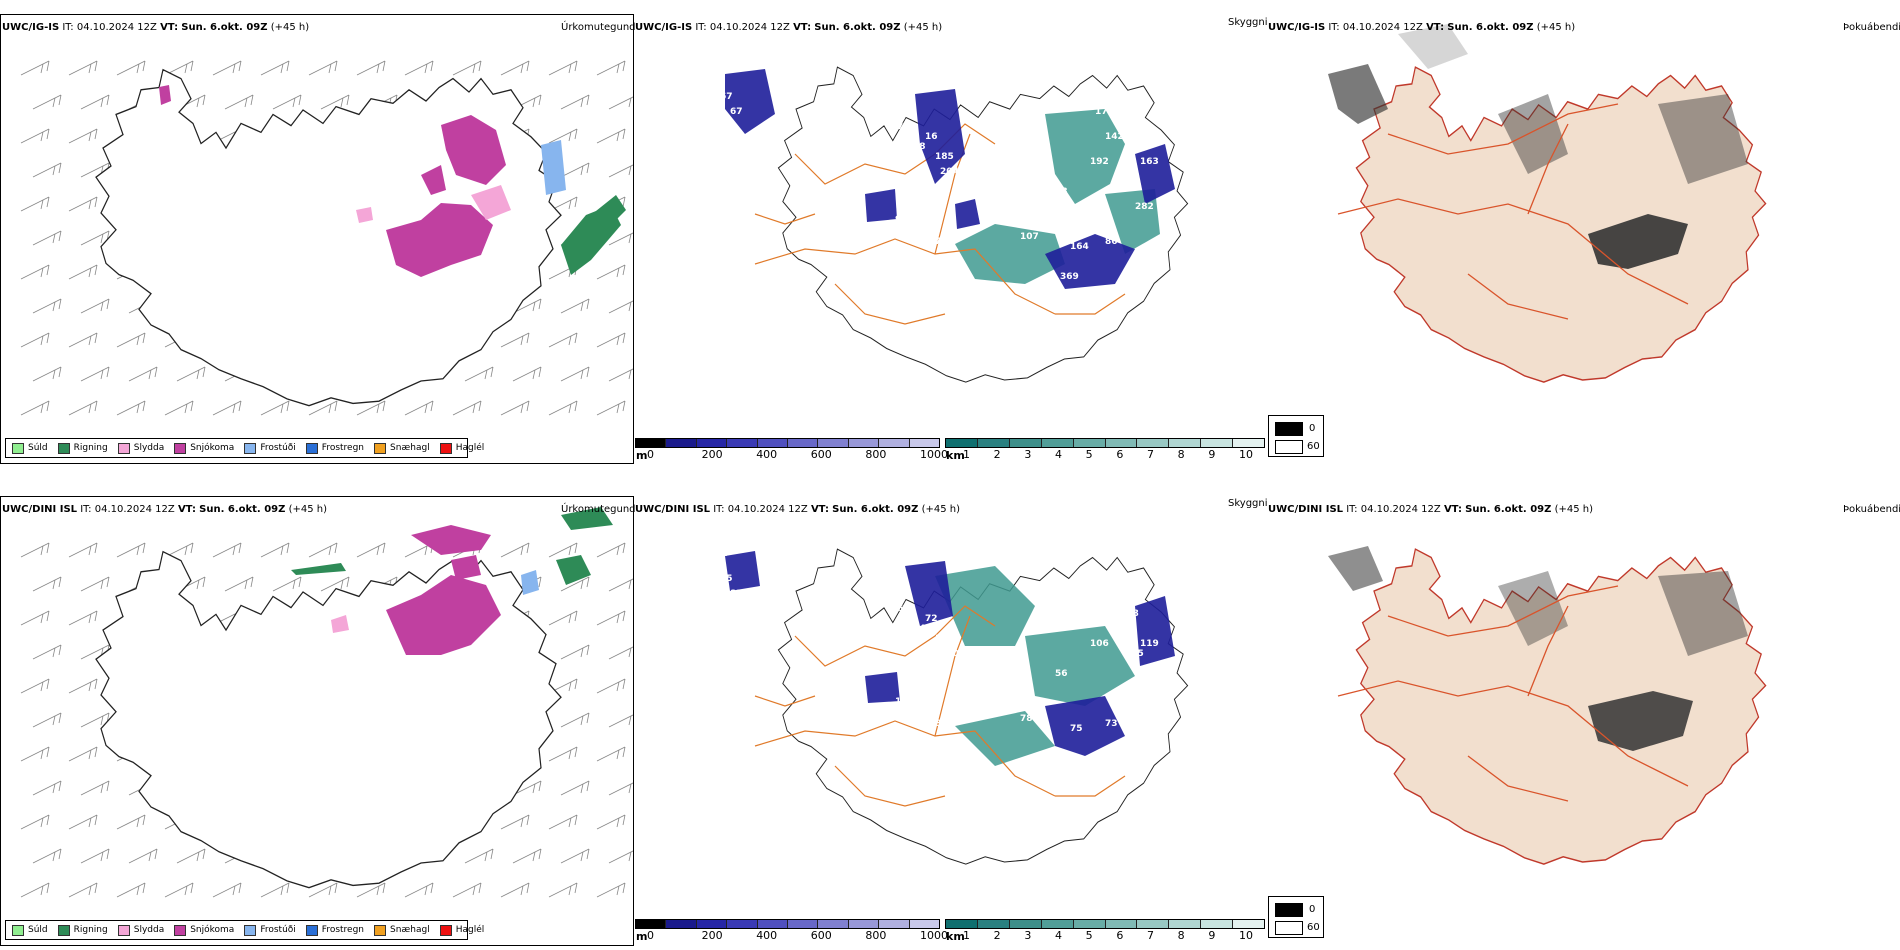  I want to click on precip-legend-item: Frostregn, so click(334, 930).